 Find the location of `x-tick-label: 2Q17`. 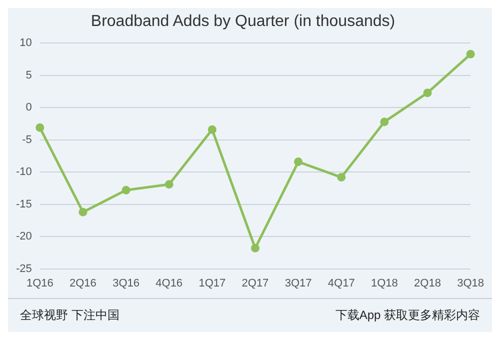

x-tick-label: 2Q17 is located at coordinates (255, 283).